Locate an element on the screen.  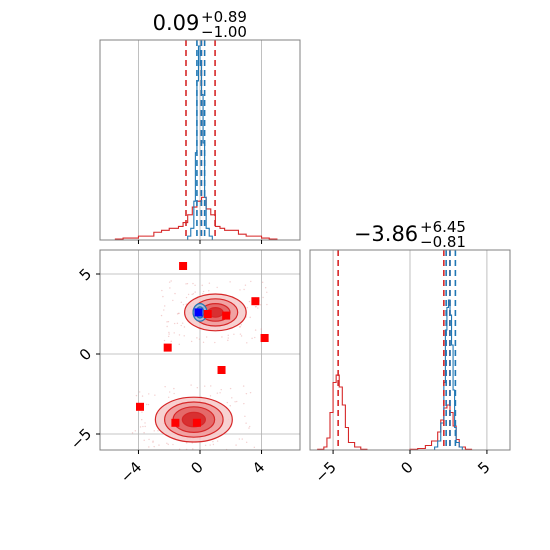
y-tick-label-2: 5 is located at coordinates (85, 274).